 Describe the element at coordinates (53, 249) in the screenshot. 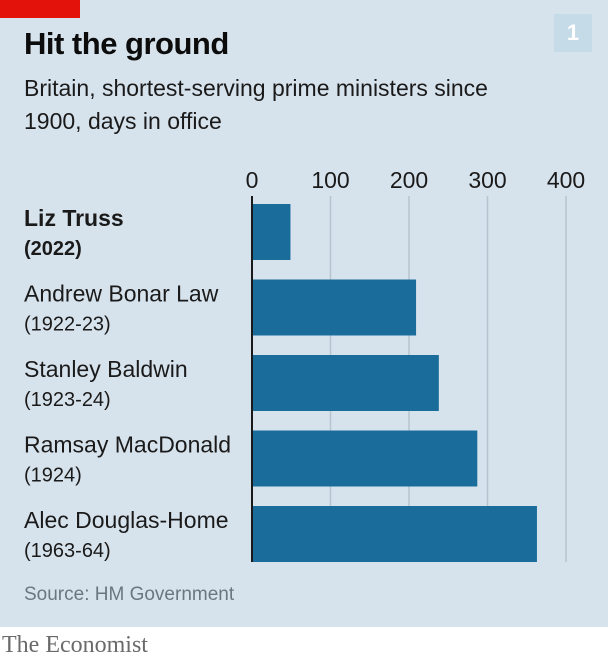

I see `category-years: (2022)` at that location.